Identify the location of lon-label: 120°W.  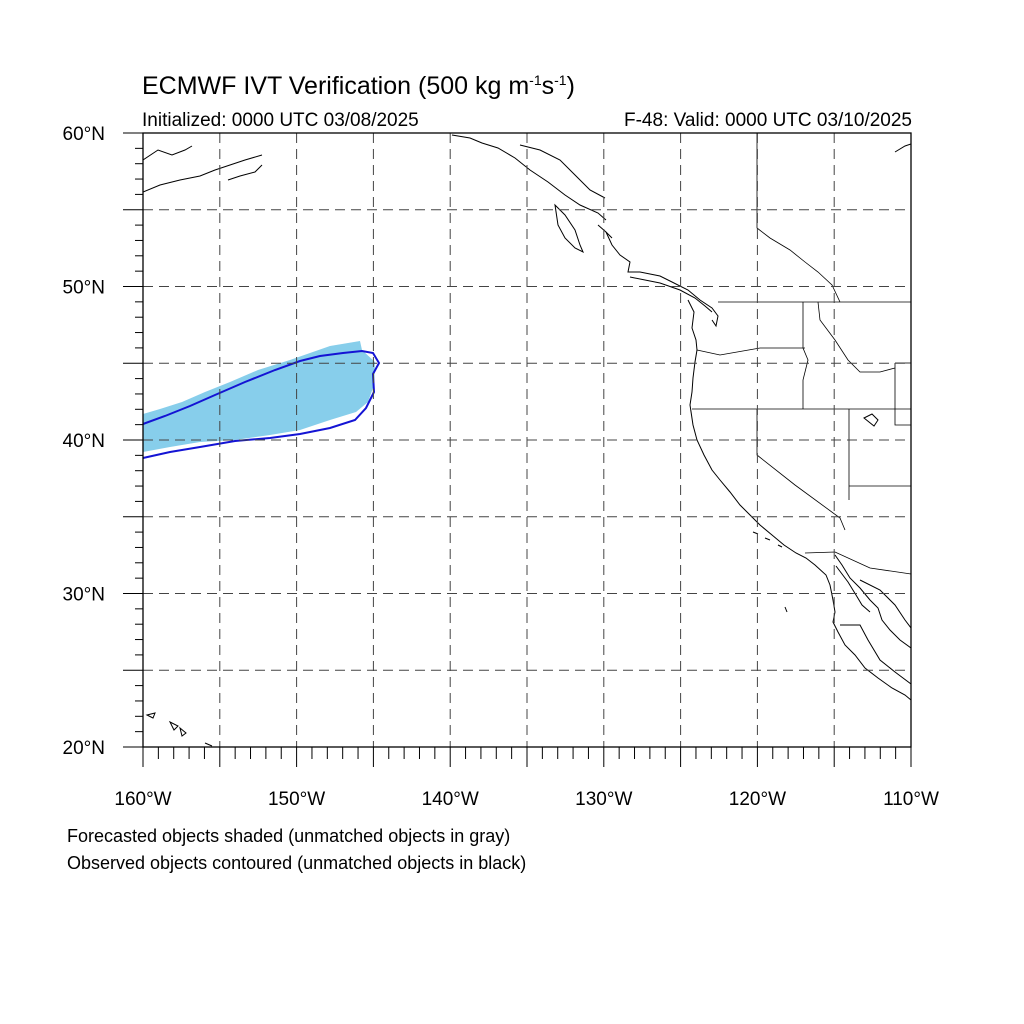
(757, 799).